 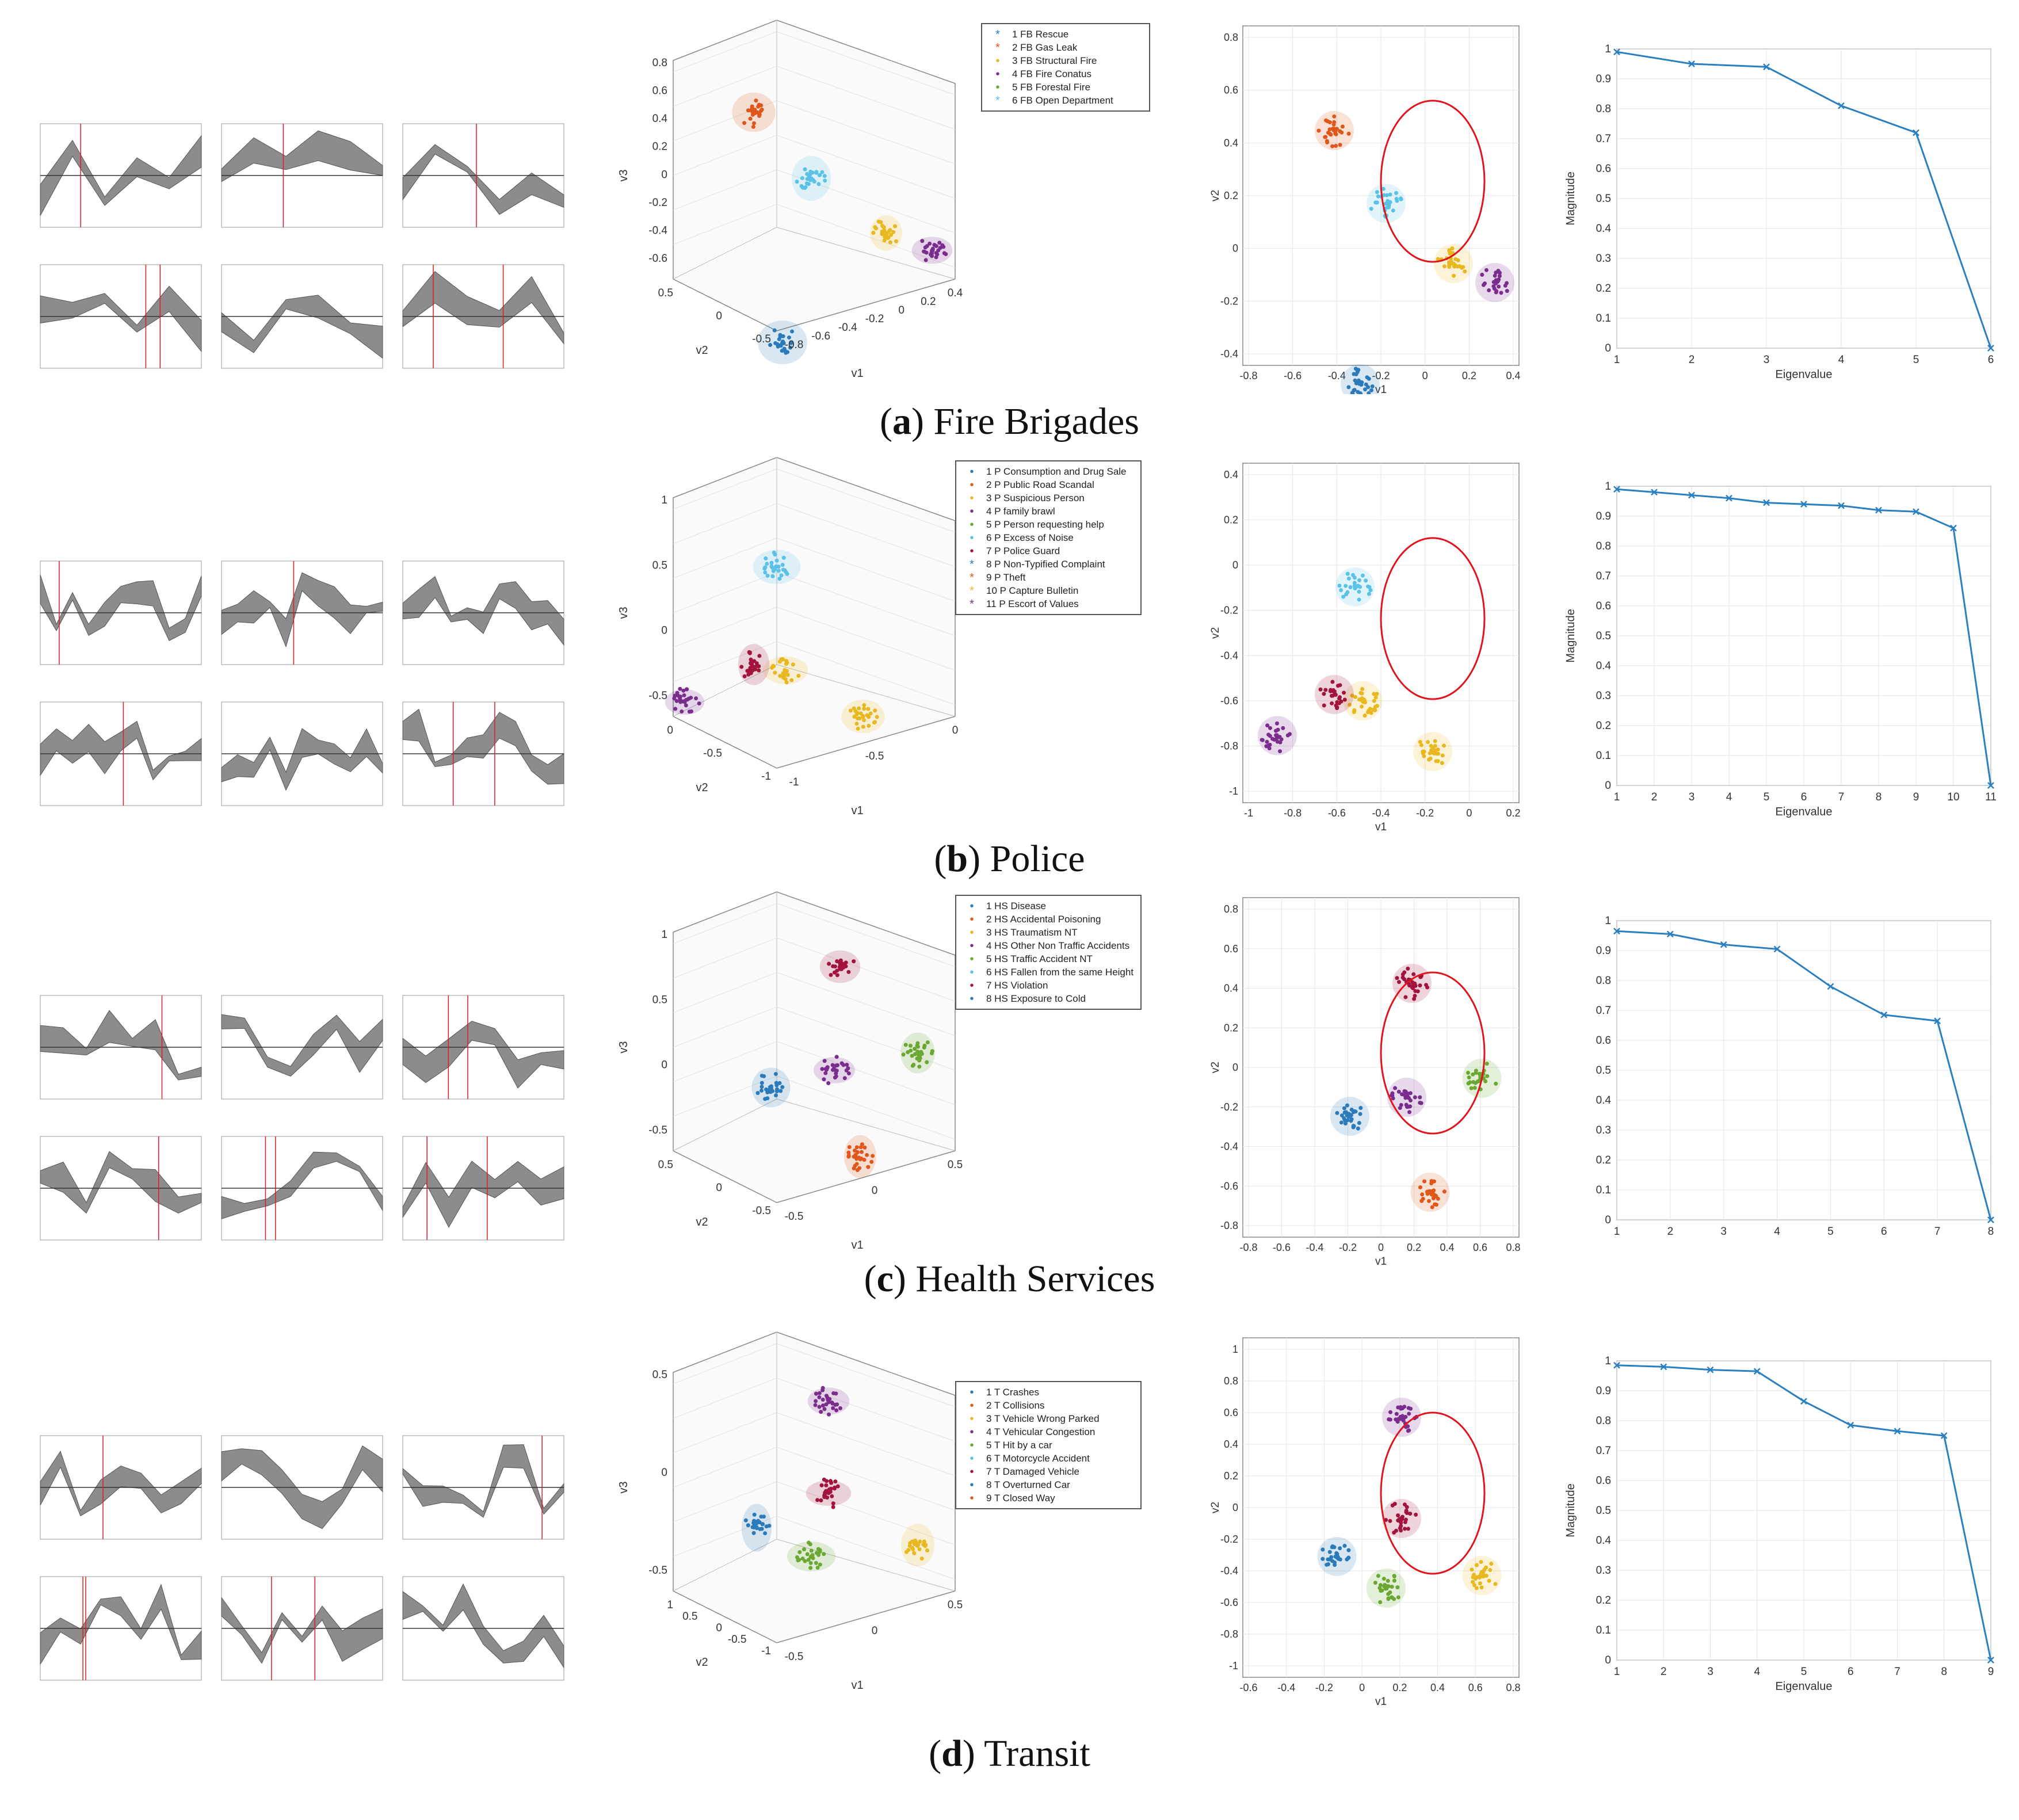 What do you see at coordinates (1469, 376) in the screenshot?
I see `x-tick-label: 0.2` at bounding box center [1469, 376].